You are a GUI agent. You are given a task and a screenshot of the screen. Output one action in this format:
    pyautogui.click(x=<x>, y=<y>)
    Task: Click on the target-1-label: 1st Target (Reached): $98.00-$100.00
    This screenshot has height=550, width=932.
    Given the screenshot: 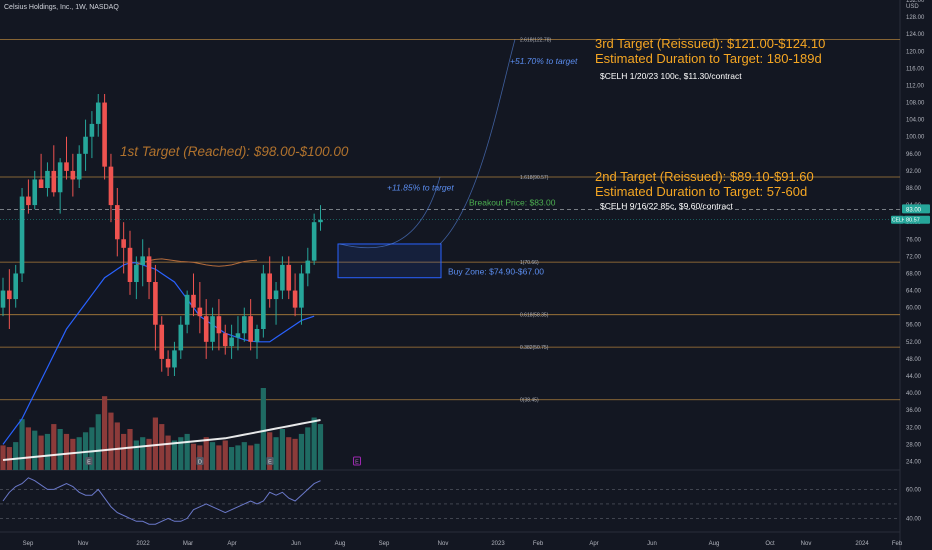 What is the action you would take?
    pyautogui.click(x=234, y=151)
    